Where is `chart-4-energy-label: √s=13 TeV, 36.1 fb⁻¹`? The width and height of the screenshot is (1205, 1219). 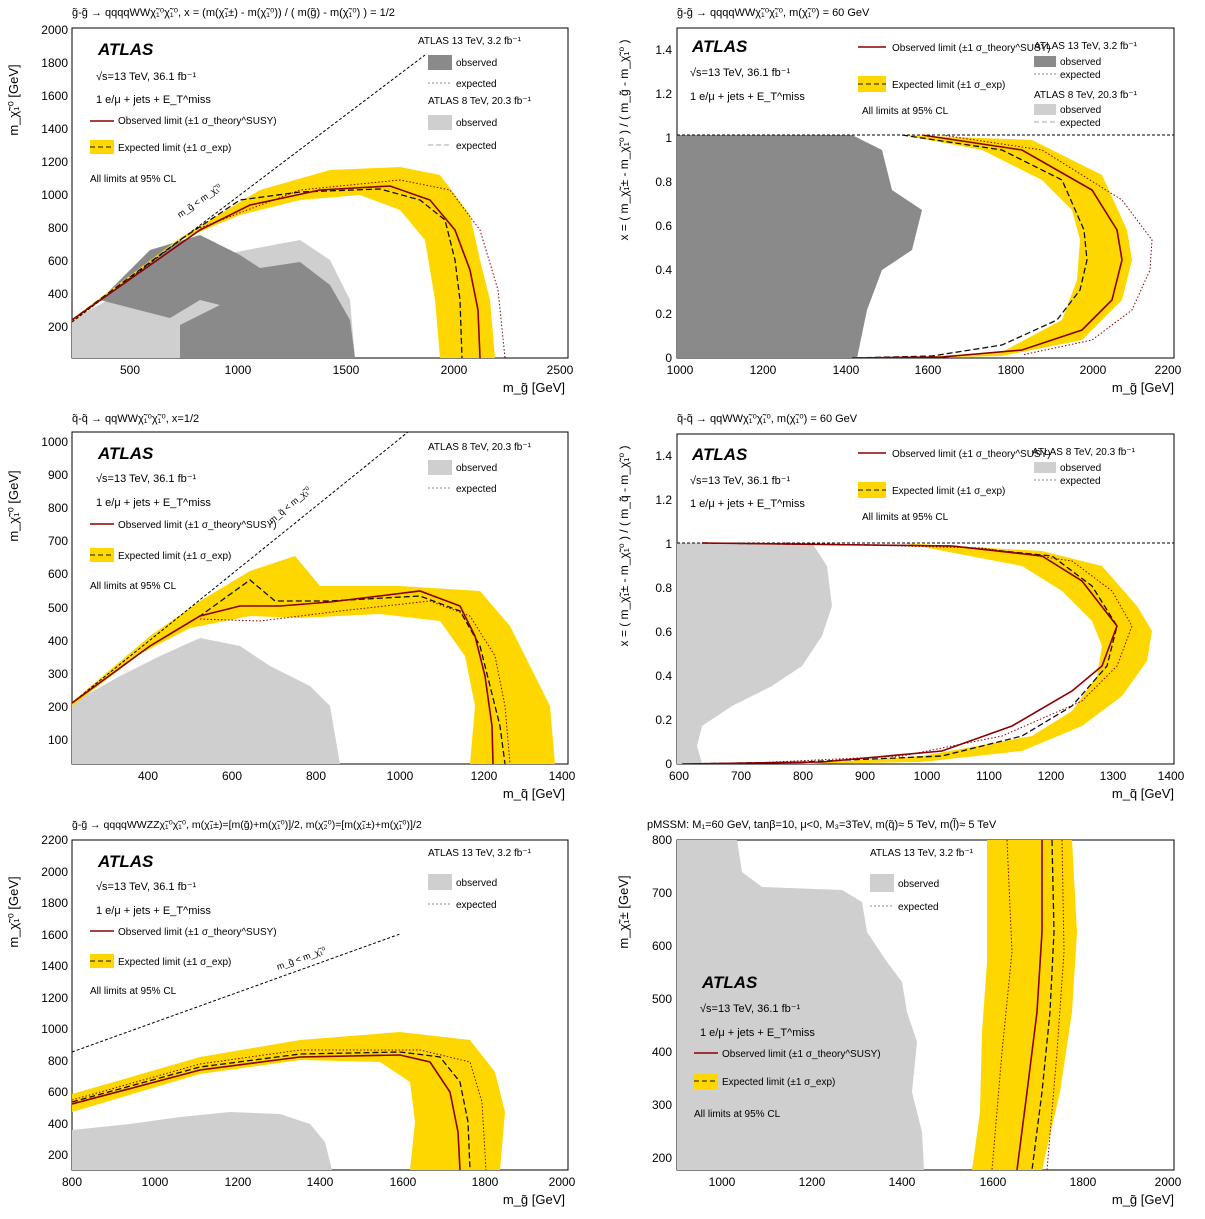 chart-4-energy-label: √s=13 TeV, 36.1 fb⁻¹ is located at coordinates (740, 481).